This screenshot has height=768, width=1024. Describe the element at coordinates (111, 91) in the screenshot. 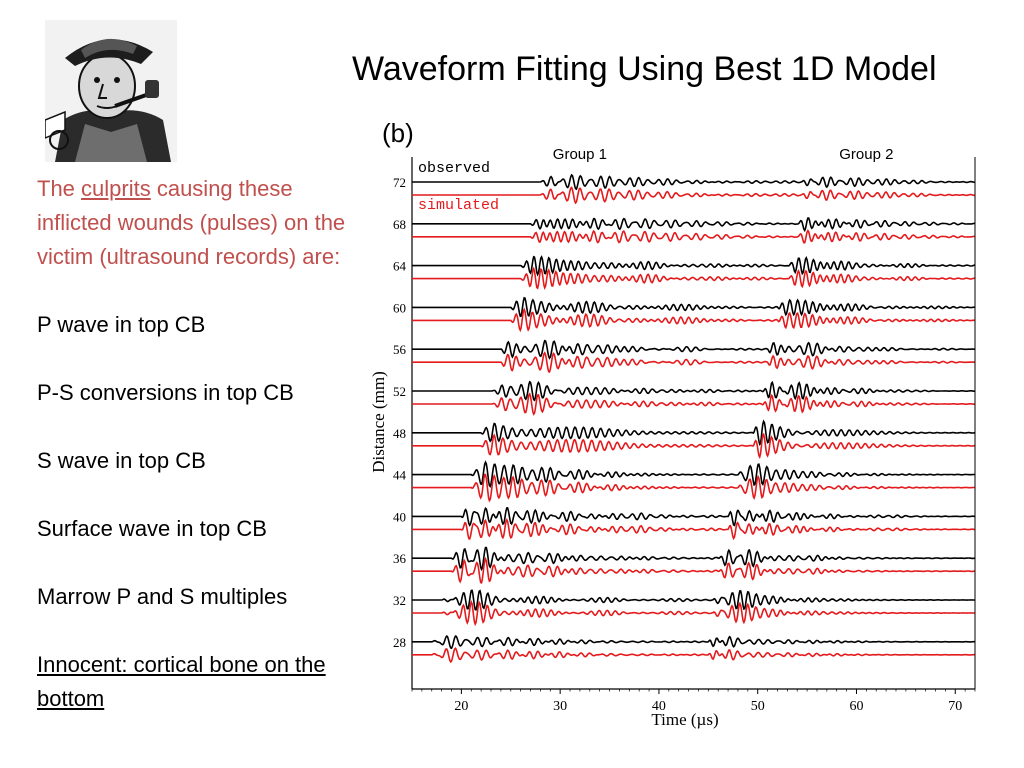

I see `detective-cartoon-icon` at that location.